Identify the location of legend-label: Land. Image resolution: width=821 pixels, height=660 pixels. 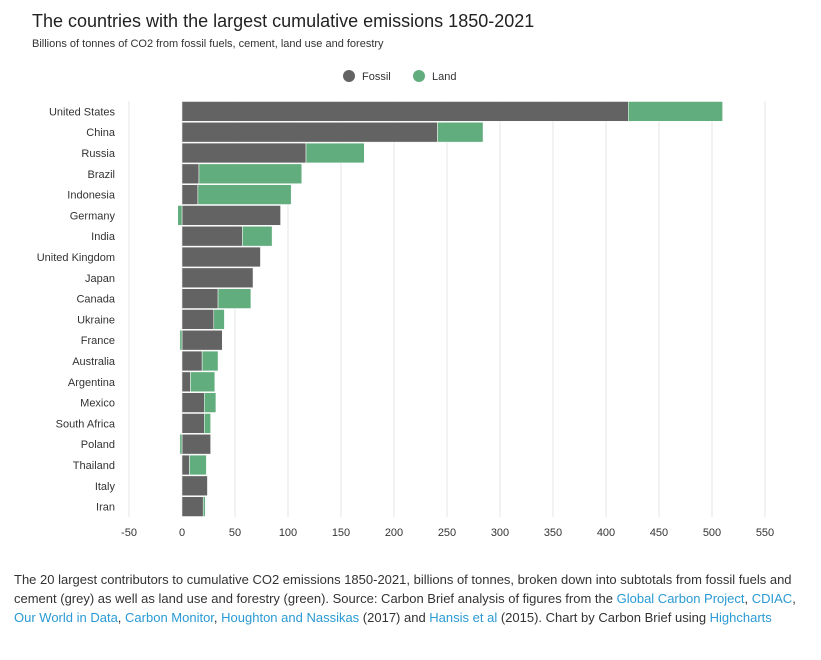
(444, 77).